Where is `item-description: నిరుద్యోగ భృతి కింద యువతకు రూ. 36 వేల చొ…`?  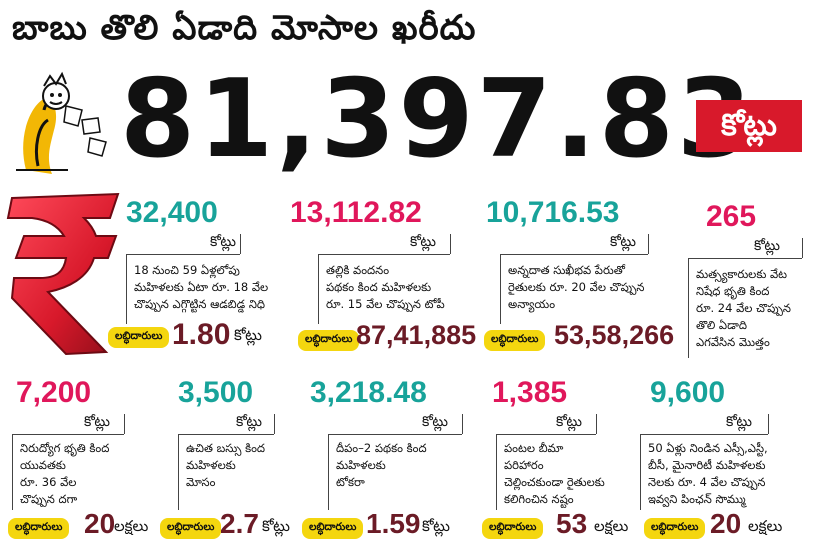
item-description: నిరుద్యోగ భృతి కింద యువతకు రూ. 36 వేల చొ… is located at coordinates (65, 473).